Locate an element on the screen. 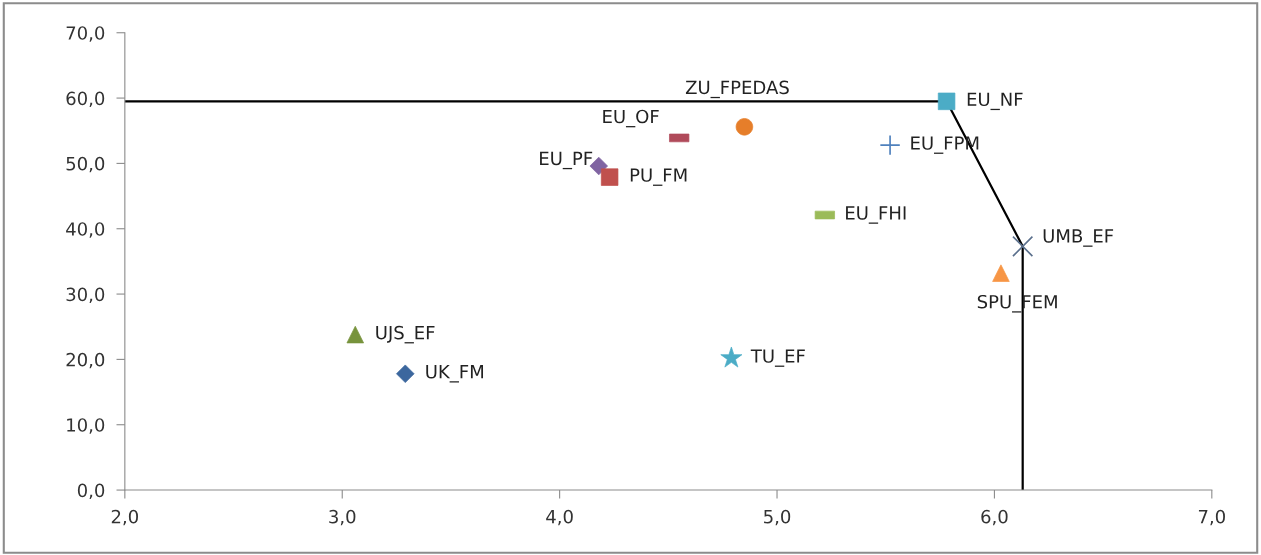  y-tick-label: 70,0 is located at coordinates (85, 34).